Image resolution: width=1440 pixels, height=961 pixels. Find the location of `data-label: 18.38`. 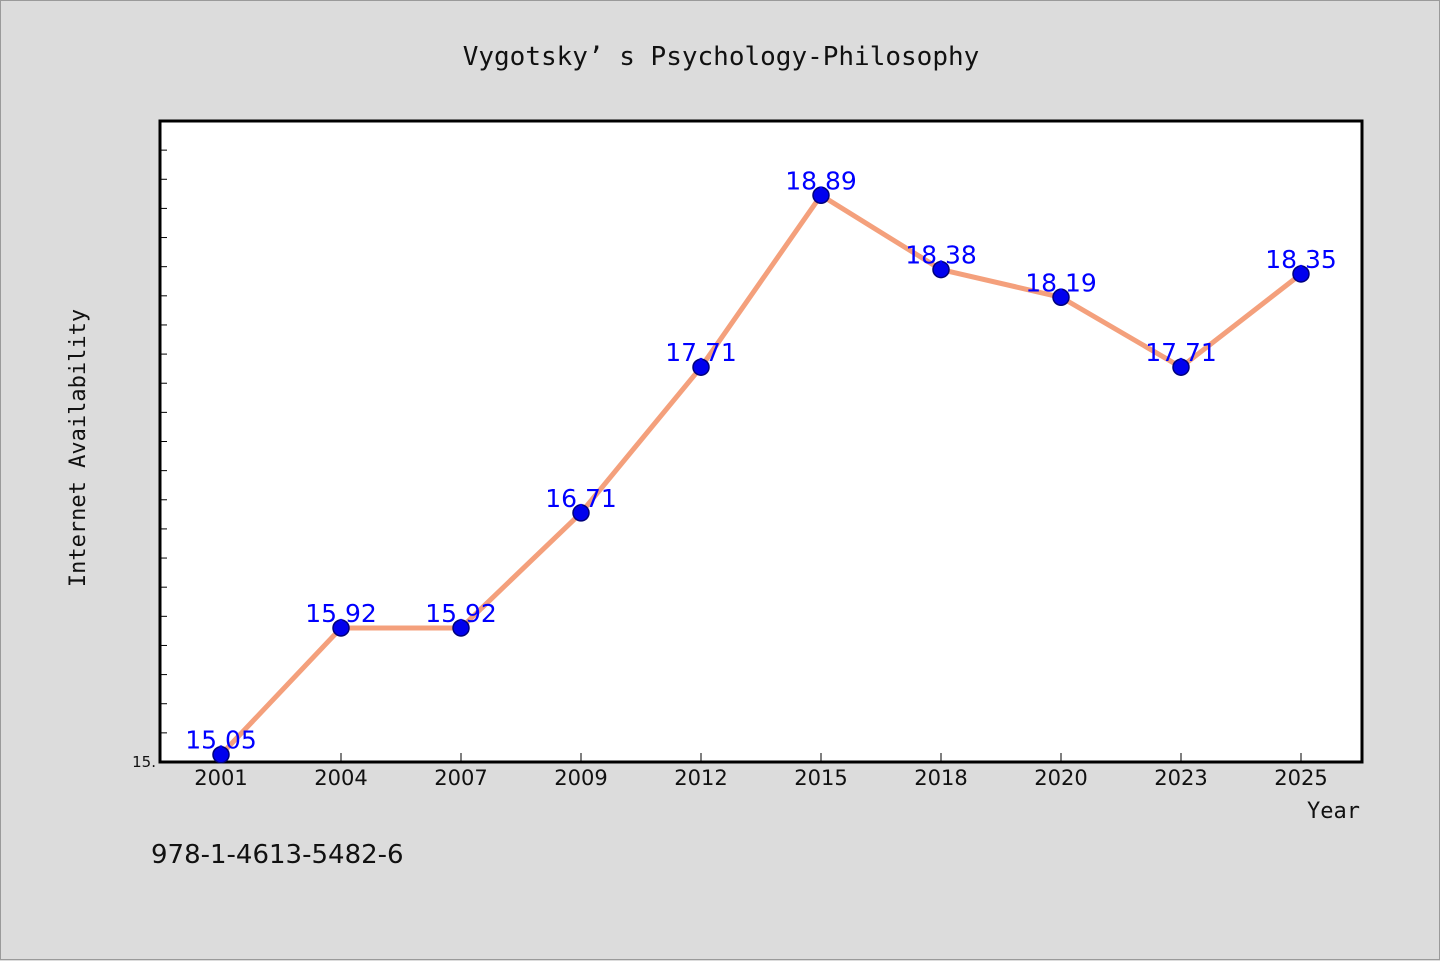

data-label: 18.38 is located at coordinates (941, 255).